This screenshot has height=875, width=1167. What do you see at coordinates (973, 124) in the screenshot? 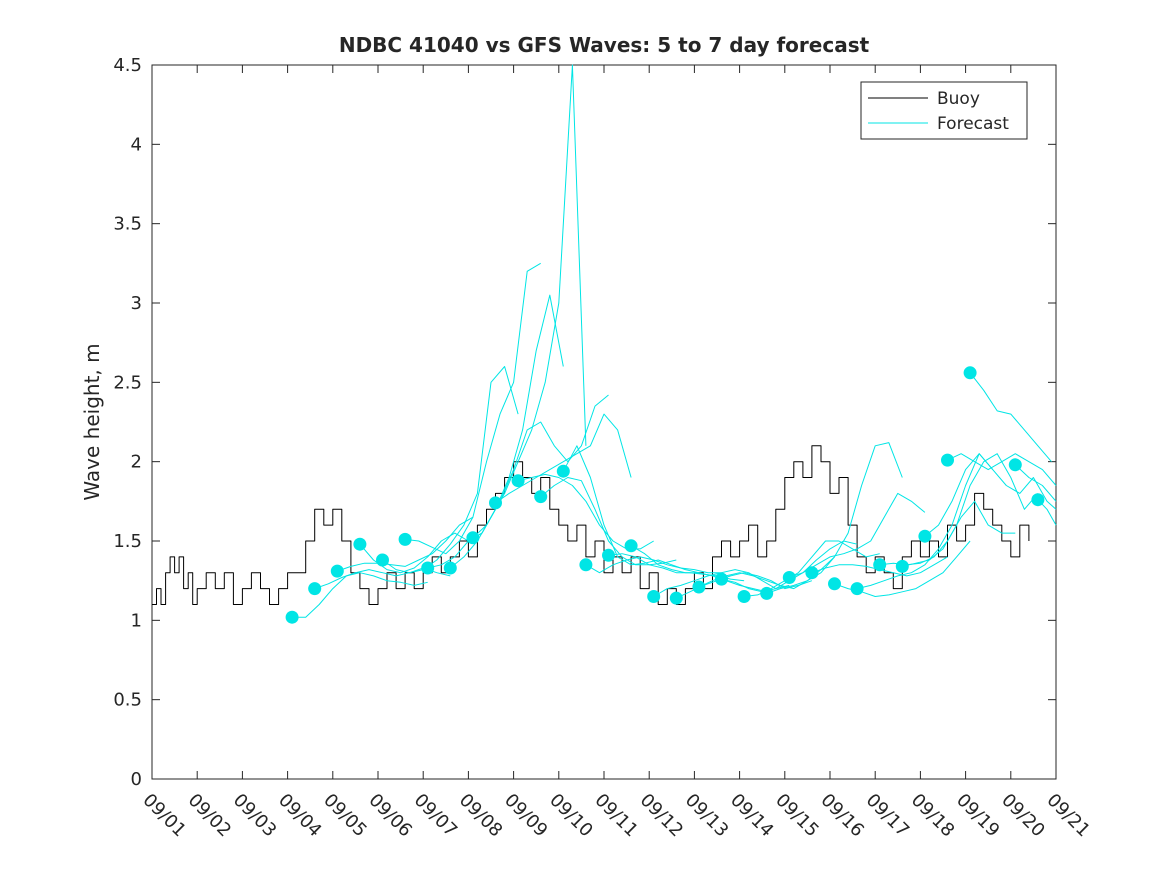
I see `legend-forecast-label: Forecast` at bounding box center [973, 124].